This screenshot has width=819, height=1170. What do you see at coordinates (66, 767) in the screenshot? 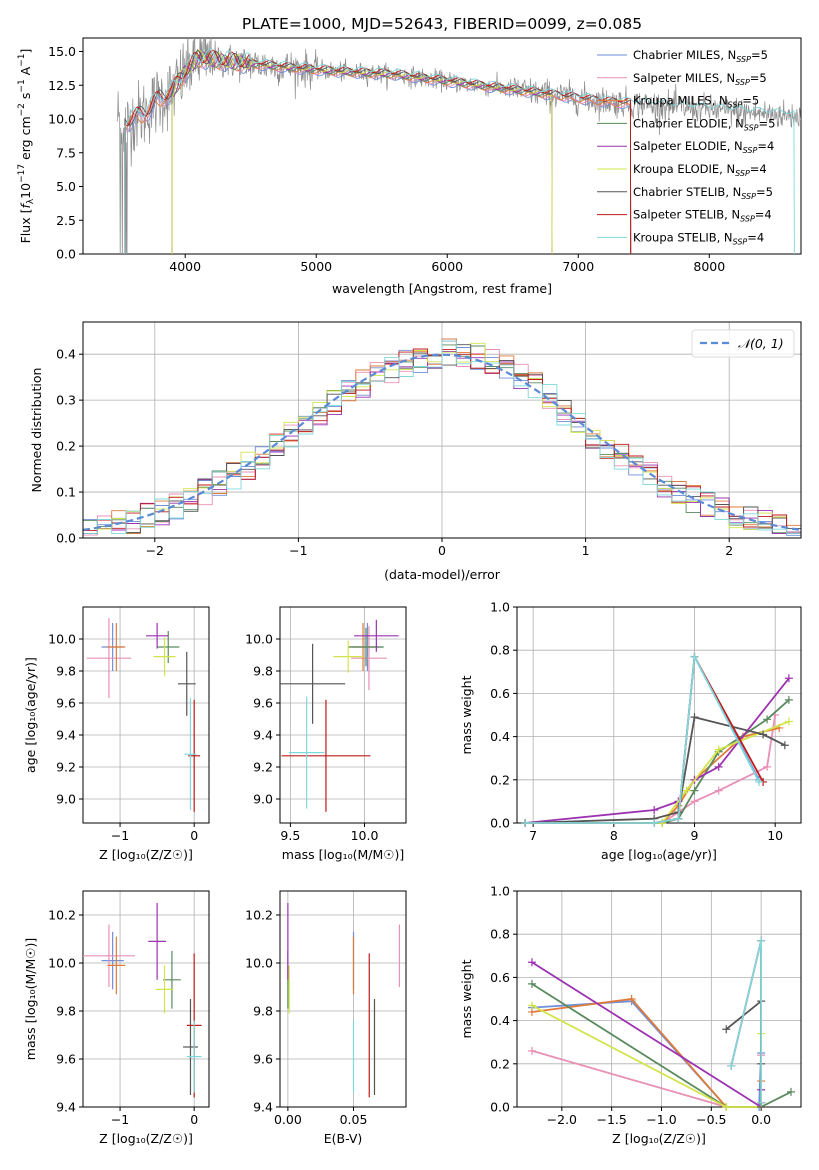
I see `y-tick-label: 9.2` at bounding box center [66, 767].